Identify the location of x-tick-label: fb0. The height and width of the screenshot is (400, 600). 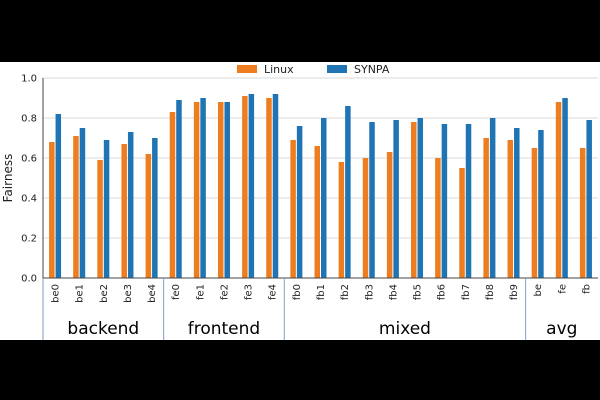
(297, 292).